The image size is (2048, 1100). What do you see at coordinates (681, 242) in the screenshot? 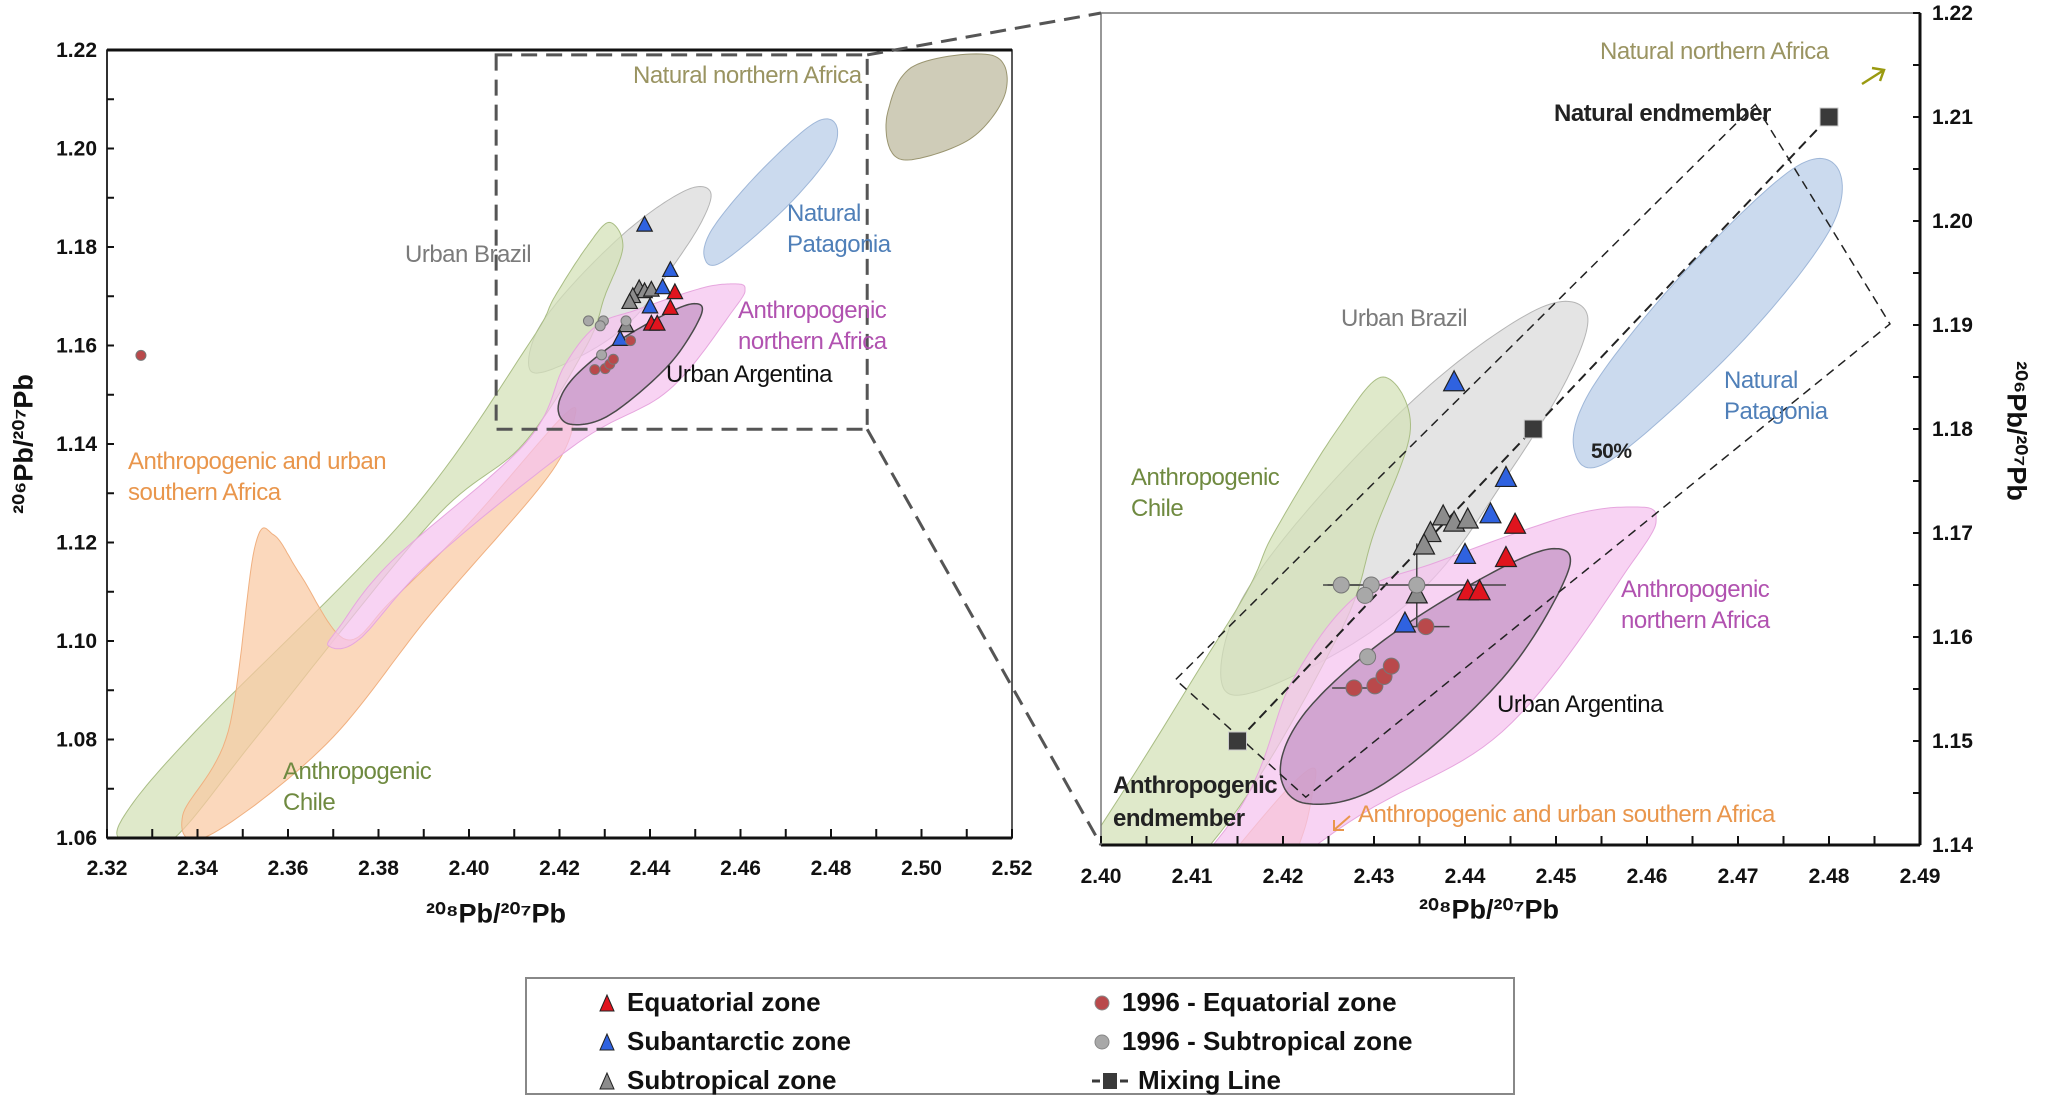
I see `zoom-region-box` at bounding box center [681, 242].